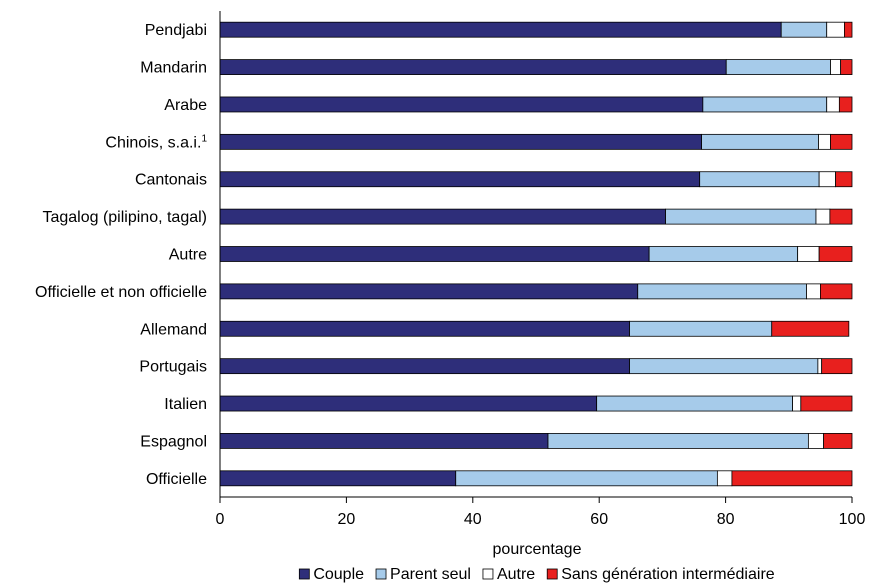 This screenshot has height=588, width=869. What do you see at coordinates (124, 217) in the screenshot?
I see `category-label: Tagalog (pilipino, tagal)` at bounding box center [124, 217].